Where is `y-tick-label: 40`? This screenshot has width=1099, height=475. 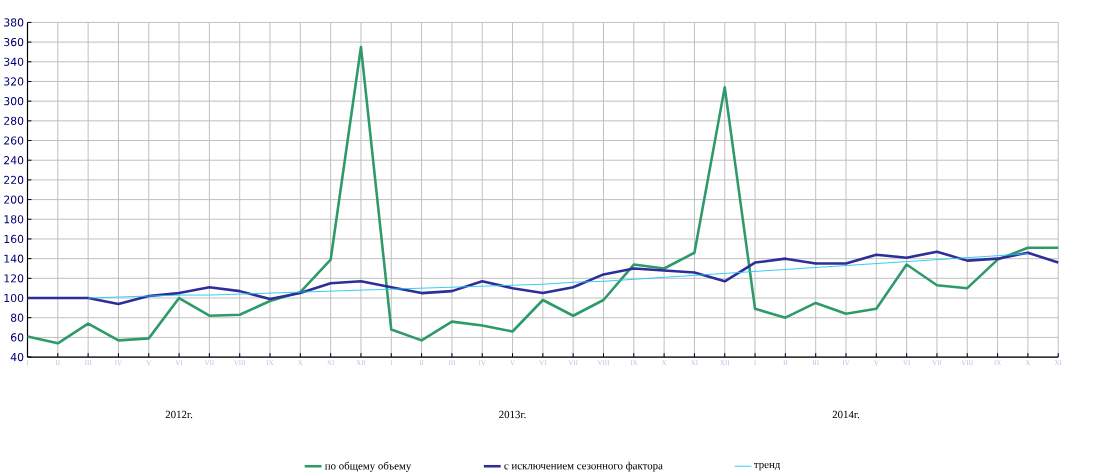
y-tick-label: 40 is located at coordinates (17, 357).